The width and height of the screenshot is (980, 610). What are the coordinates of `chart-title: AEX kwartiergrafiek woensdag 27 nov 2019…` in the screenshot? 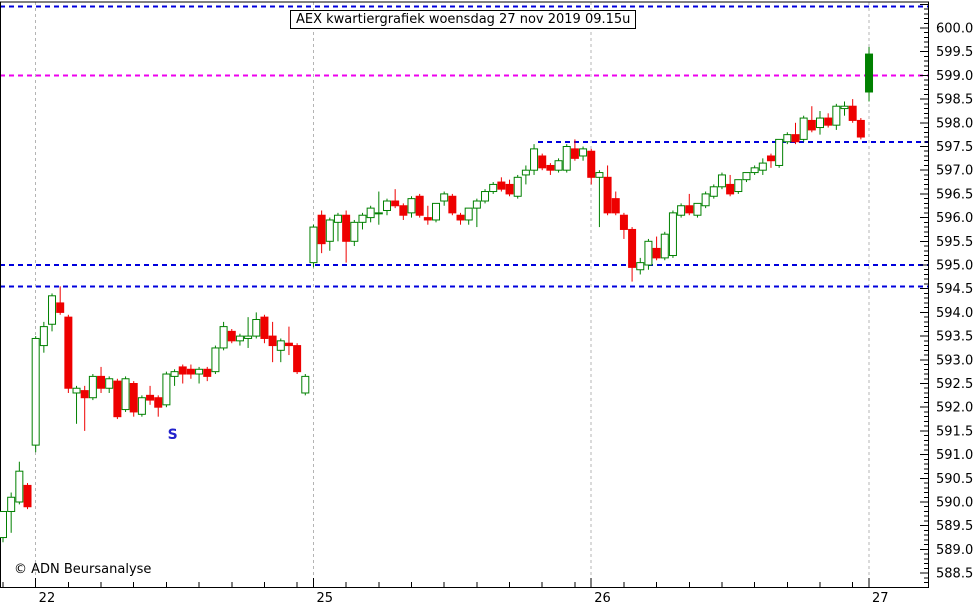 It's located at (463, 19).